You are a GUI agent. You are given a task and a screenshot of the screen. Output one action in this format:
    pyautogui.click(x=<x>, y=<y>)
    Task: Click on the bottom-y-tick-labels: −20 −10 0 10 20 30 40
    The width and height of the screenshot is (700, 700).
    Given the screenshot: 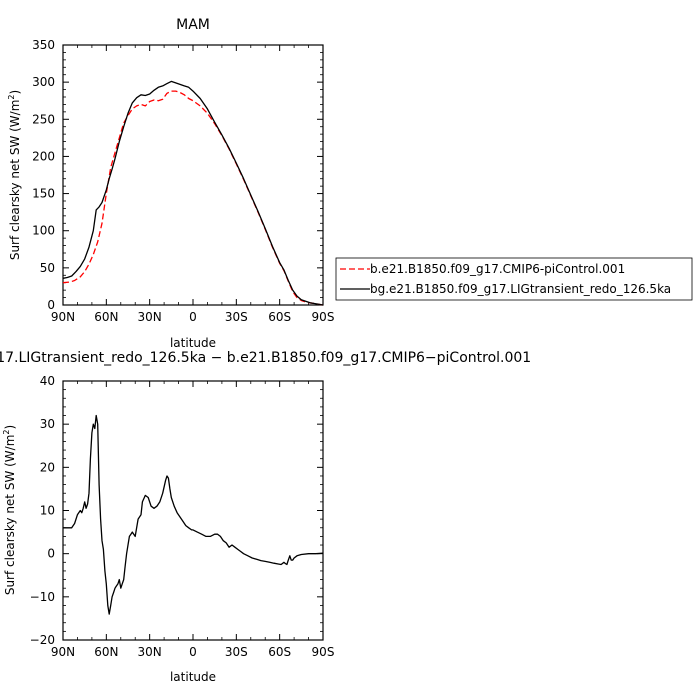 What is the action you would take?
    pyautogui.click(x=42, y=510)
    